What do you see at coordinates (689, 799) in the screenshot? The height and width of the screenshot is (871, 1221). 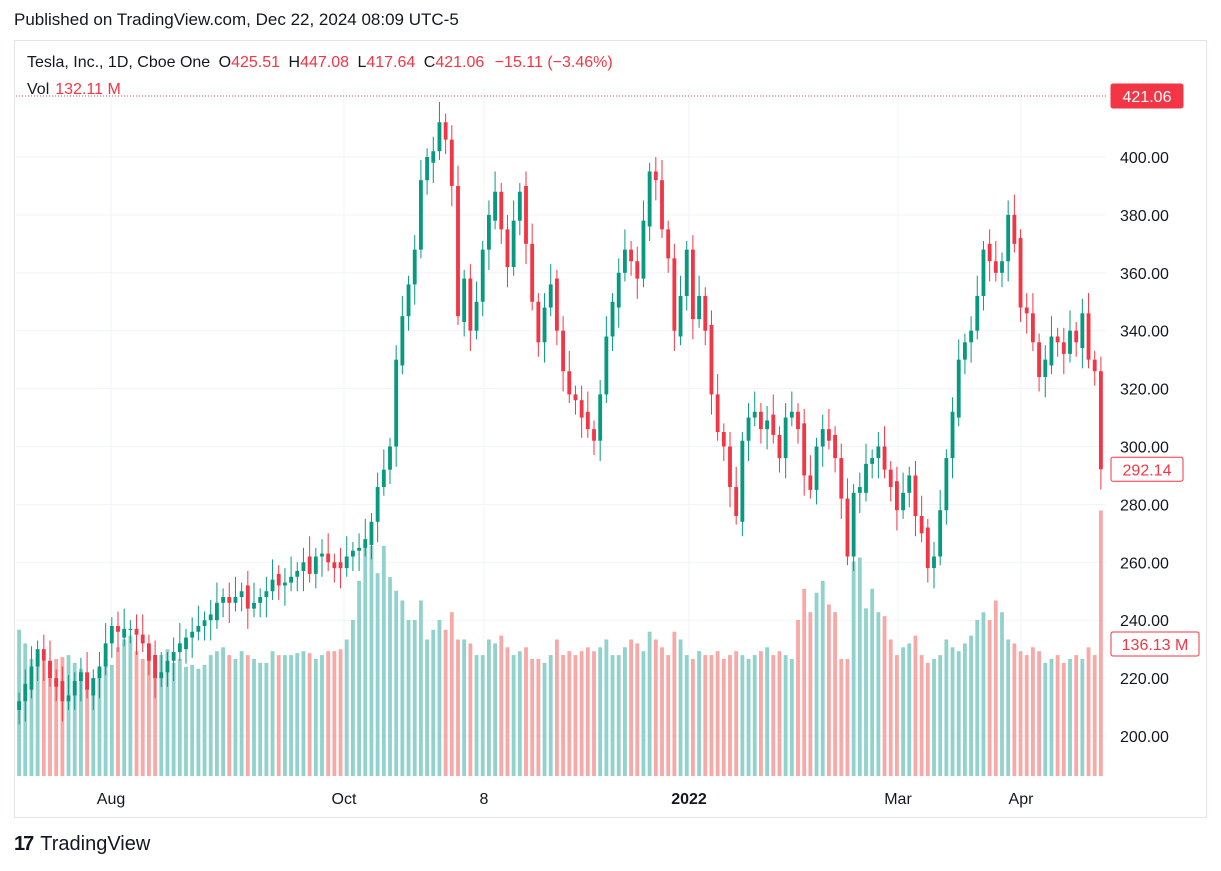 I see `x-tick-label: 2022` at bounding box center [689, 799].